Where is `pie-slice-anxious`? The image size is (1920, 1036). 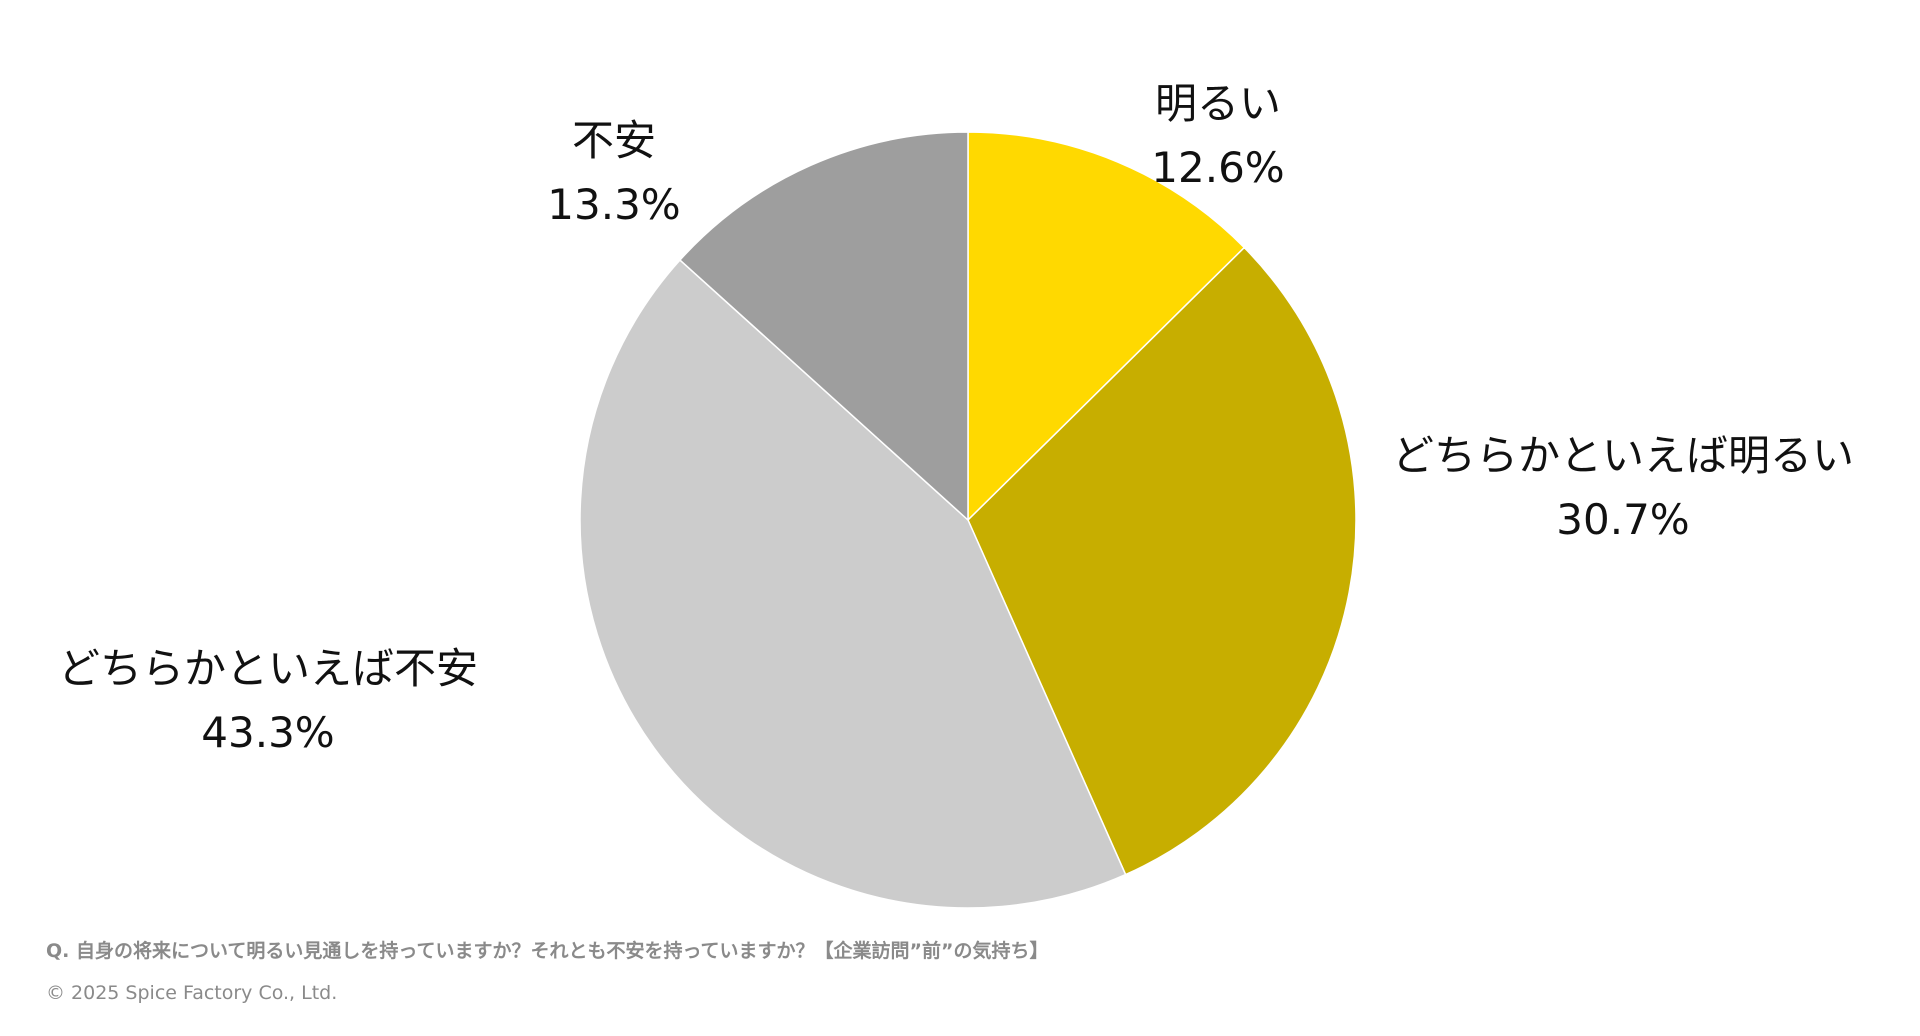 pie-slice-anxious is located at coordinates (823, 326).